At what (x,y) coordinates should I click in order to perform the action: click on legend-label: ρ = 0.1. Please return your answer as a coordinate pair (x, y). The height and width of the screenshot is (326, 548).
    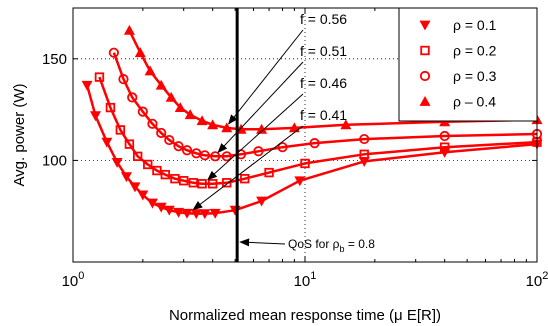
    Looking at the image, I should click on (475, 25).